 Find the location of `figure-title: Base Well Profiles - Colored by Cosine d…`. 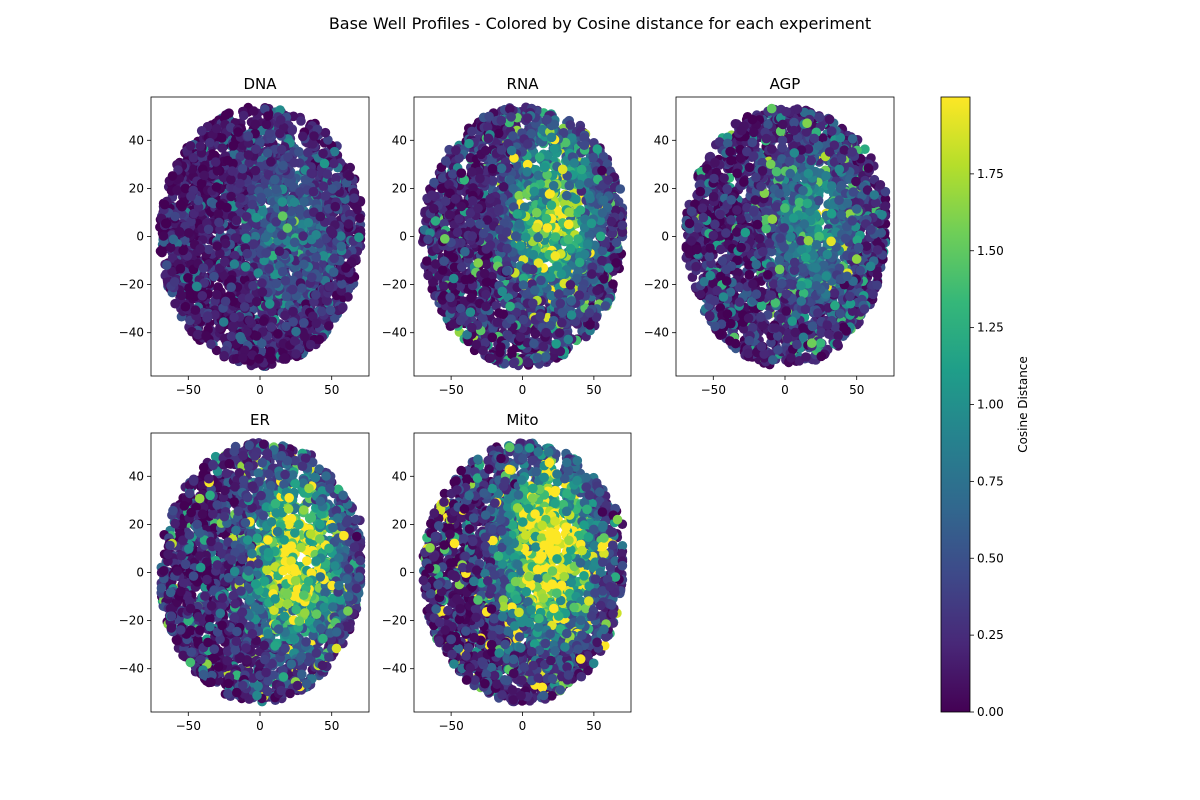

figure-title: Base Well Profiles - Colored by Cosine d… is located at coordinates (600, 23).